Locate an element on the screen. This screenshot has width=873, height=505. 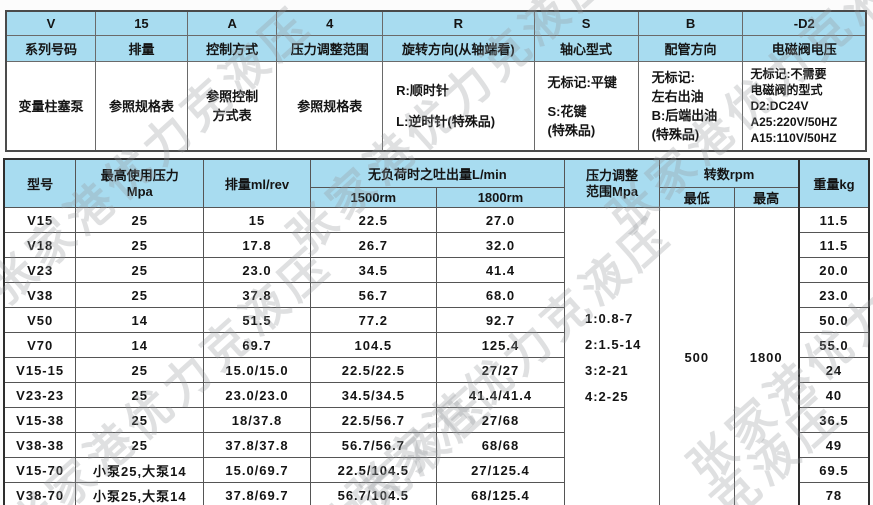
flow-1800-cell: 68/68 is located at coordinates (500, 445).